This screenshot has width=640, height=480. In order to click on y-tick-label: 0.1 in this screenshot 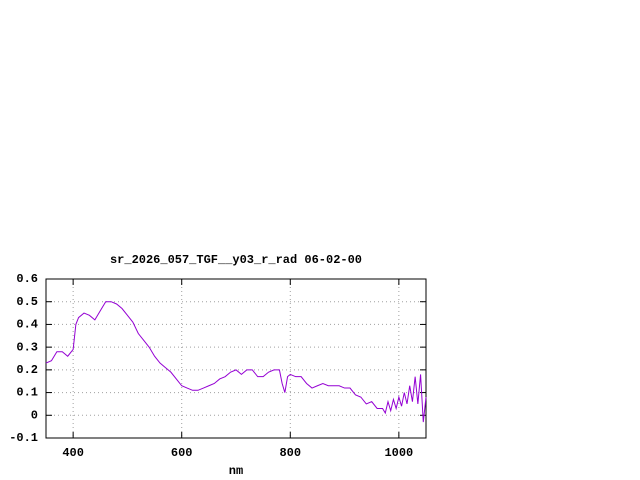, I will do `click(27, 393)`.